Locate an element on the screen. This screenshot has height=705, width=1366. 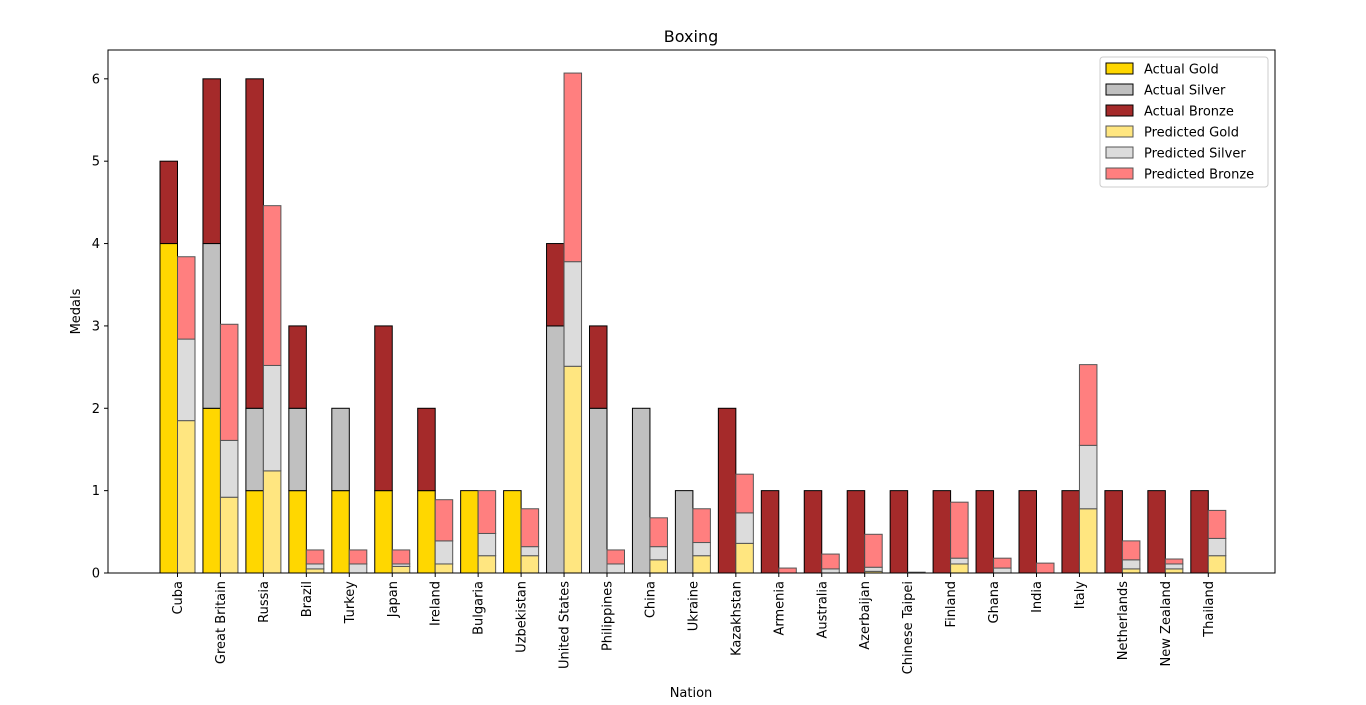
x-tick-label: Great Britain is located at coordinates (221, 622).